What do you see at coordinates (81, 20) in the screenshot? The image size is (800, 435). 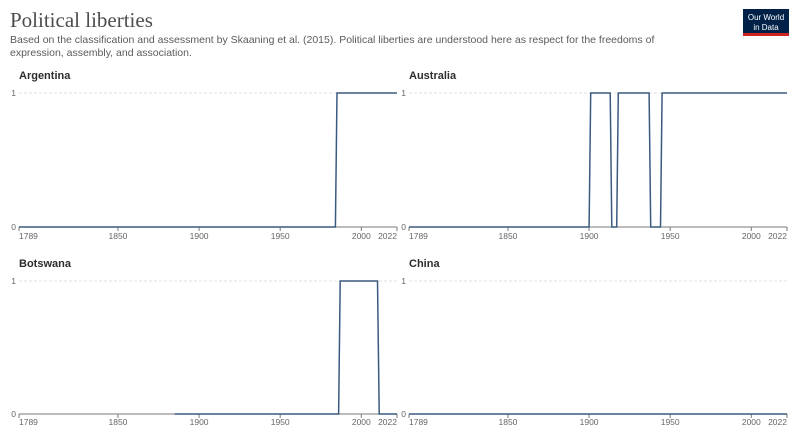 I see `chart-title: Political liberties` at bounding box center [81, 20].